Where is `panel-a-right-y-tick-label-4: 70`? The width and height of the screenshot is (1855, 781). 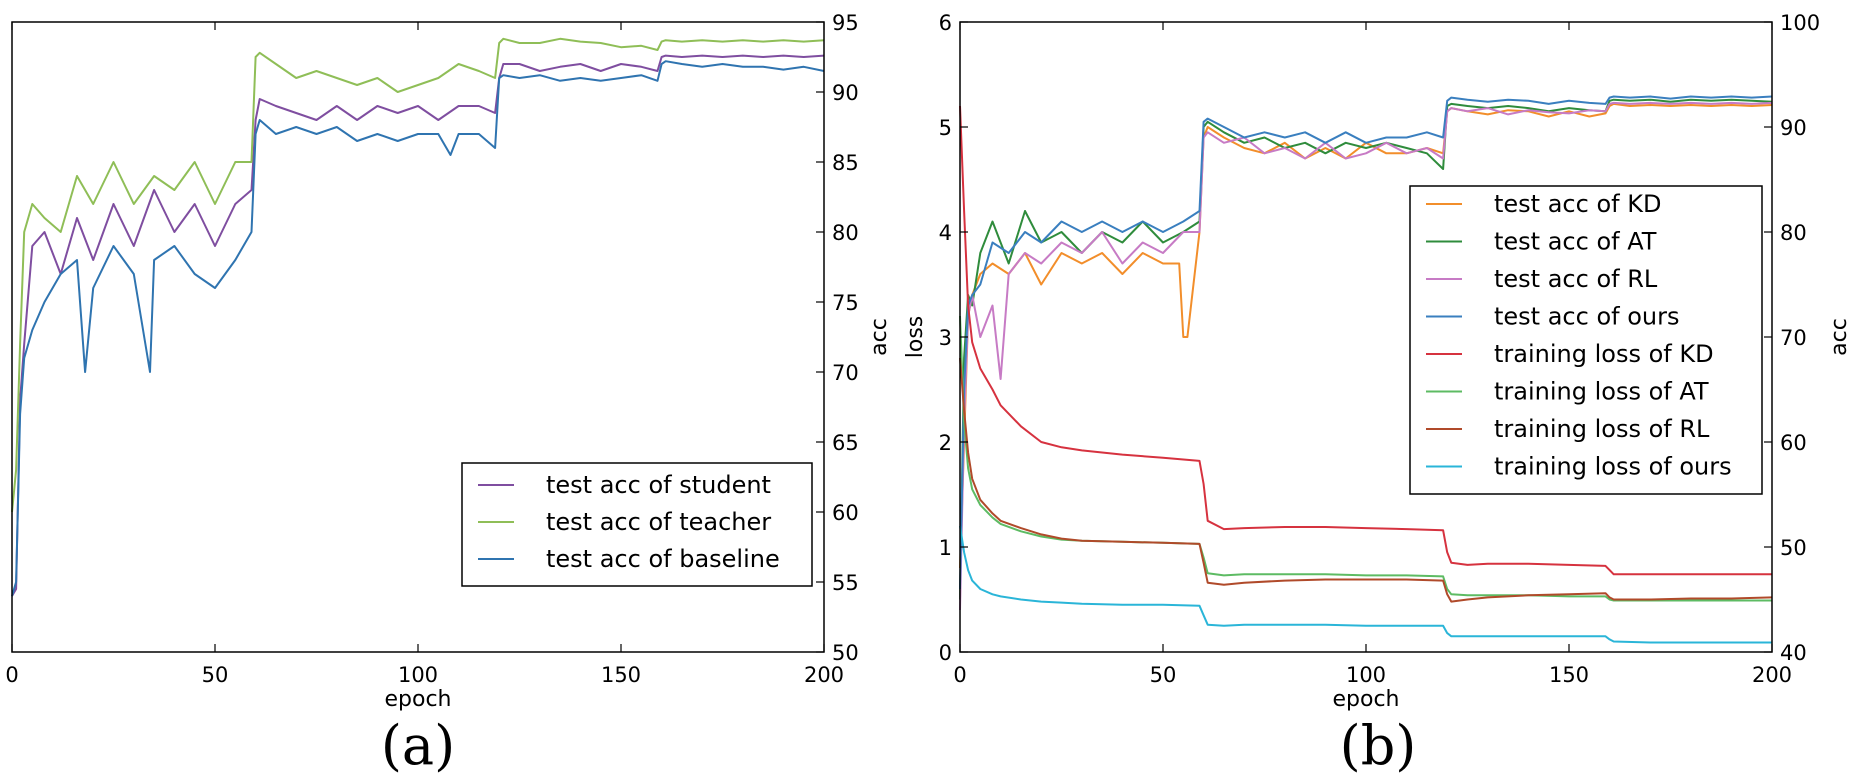 panel-a-right-y-tick-label-4: 70 is located at coordinates (845, 373).